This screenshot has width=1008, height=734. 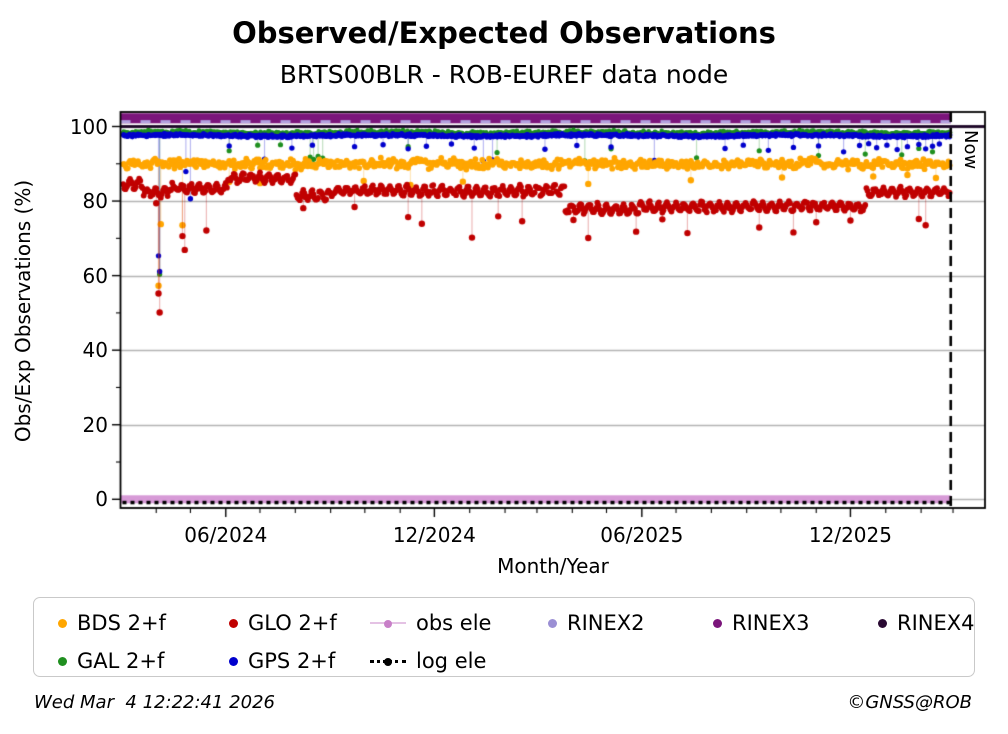 What do you see at coordinates (292, 661) in the screenshot?
I see `legend-label: GPS 2+f` at bounding box center [292, 661].